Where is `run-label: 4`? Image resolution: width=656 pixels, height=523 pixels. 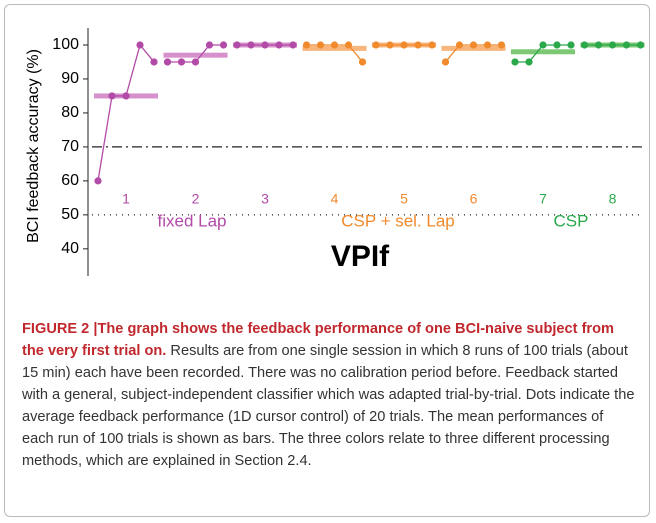
run-label: 4 is located at coordinates (335, 199).